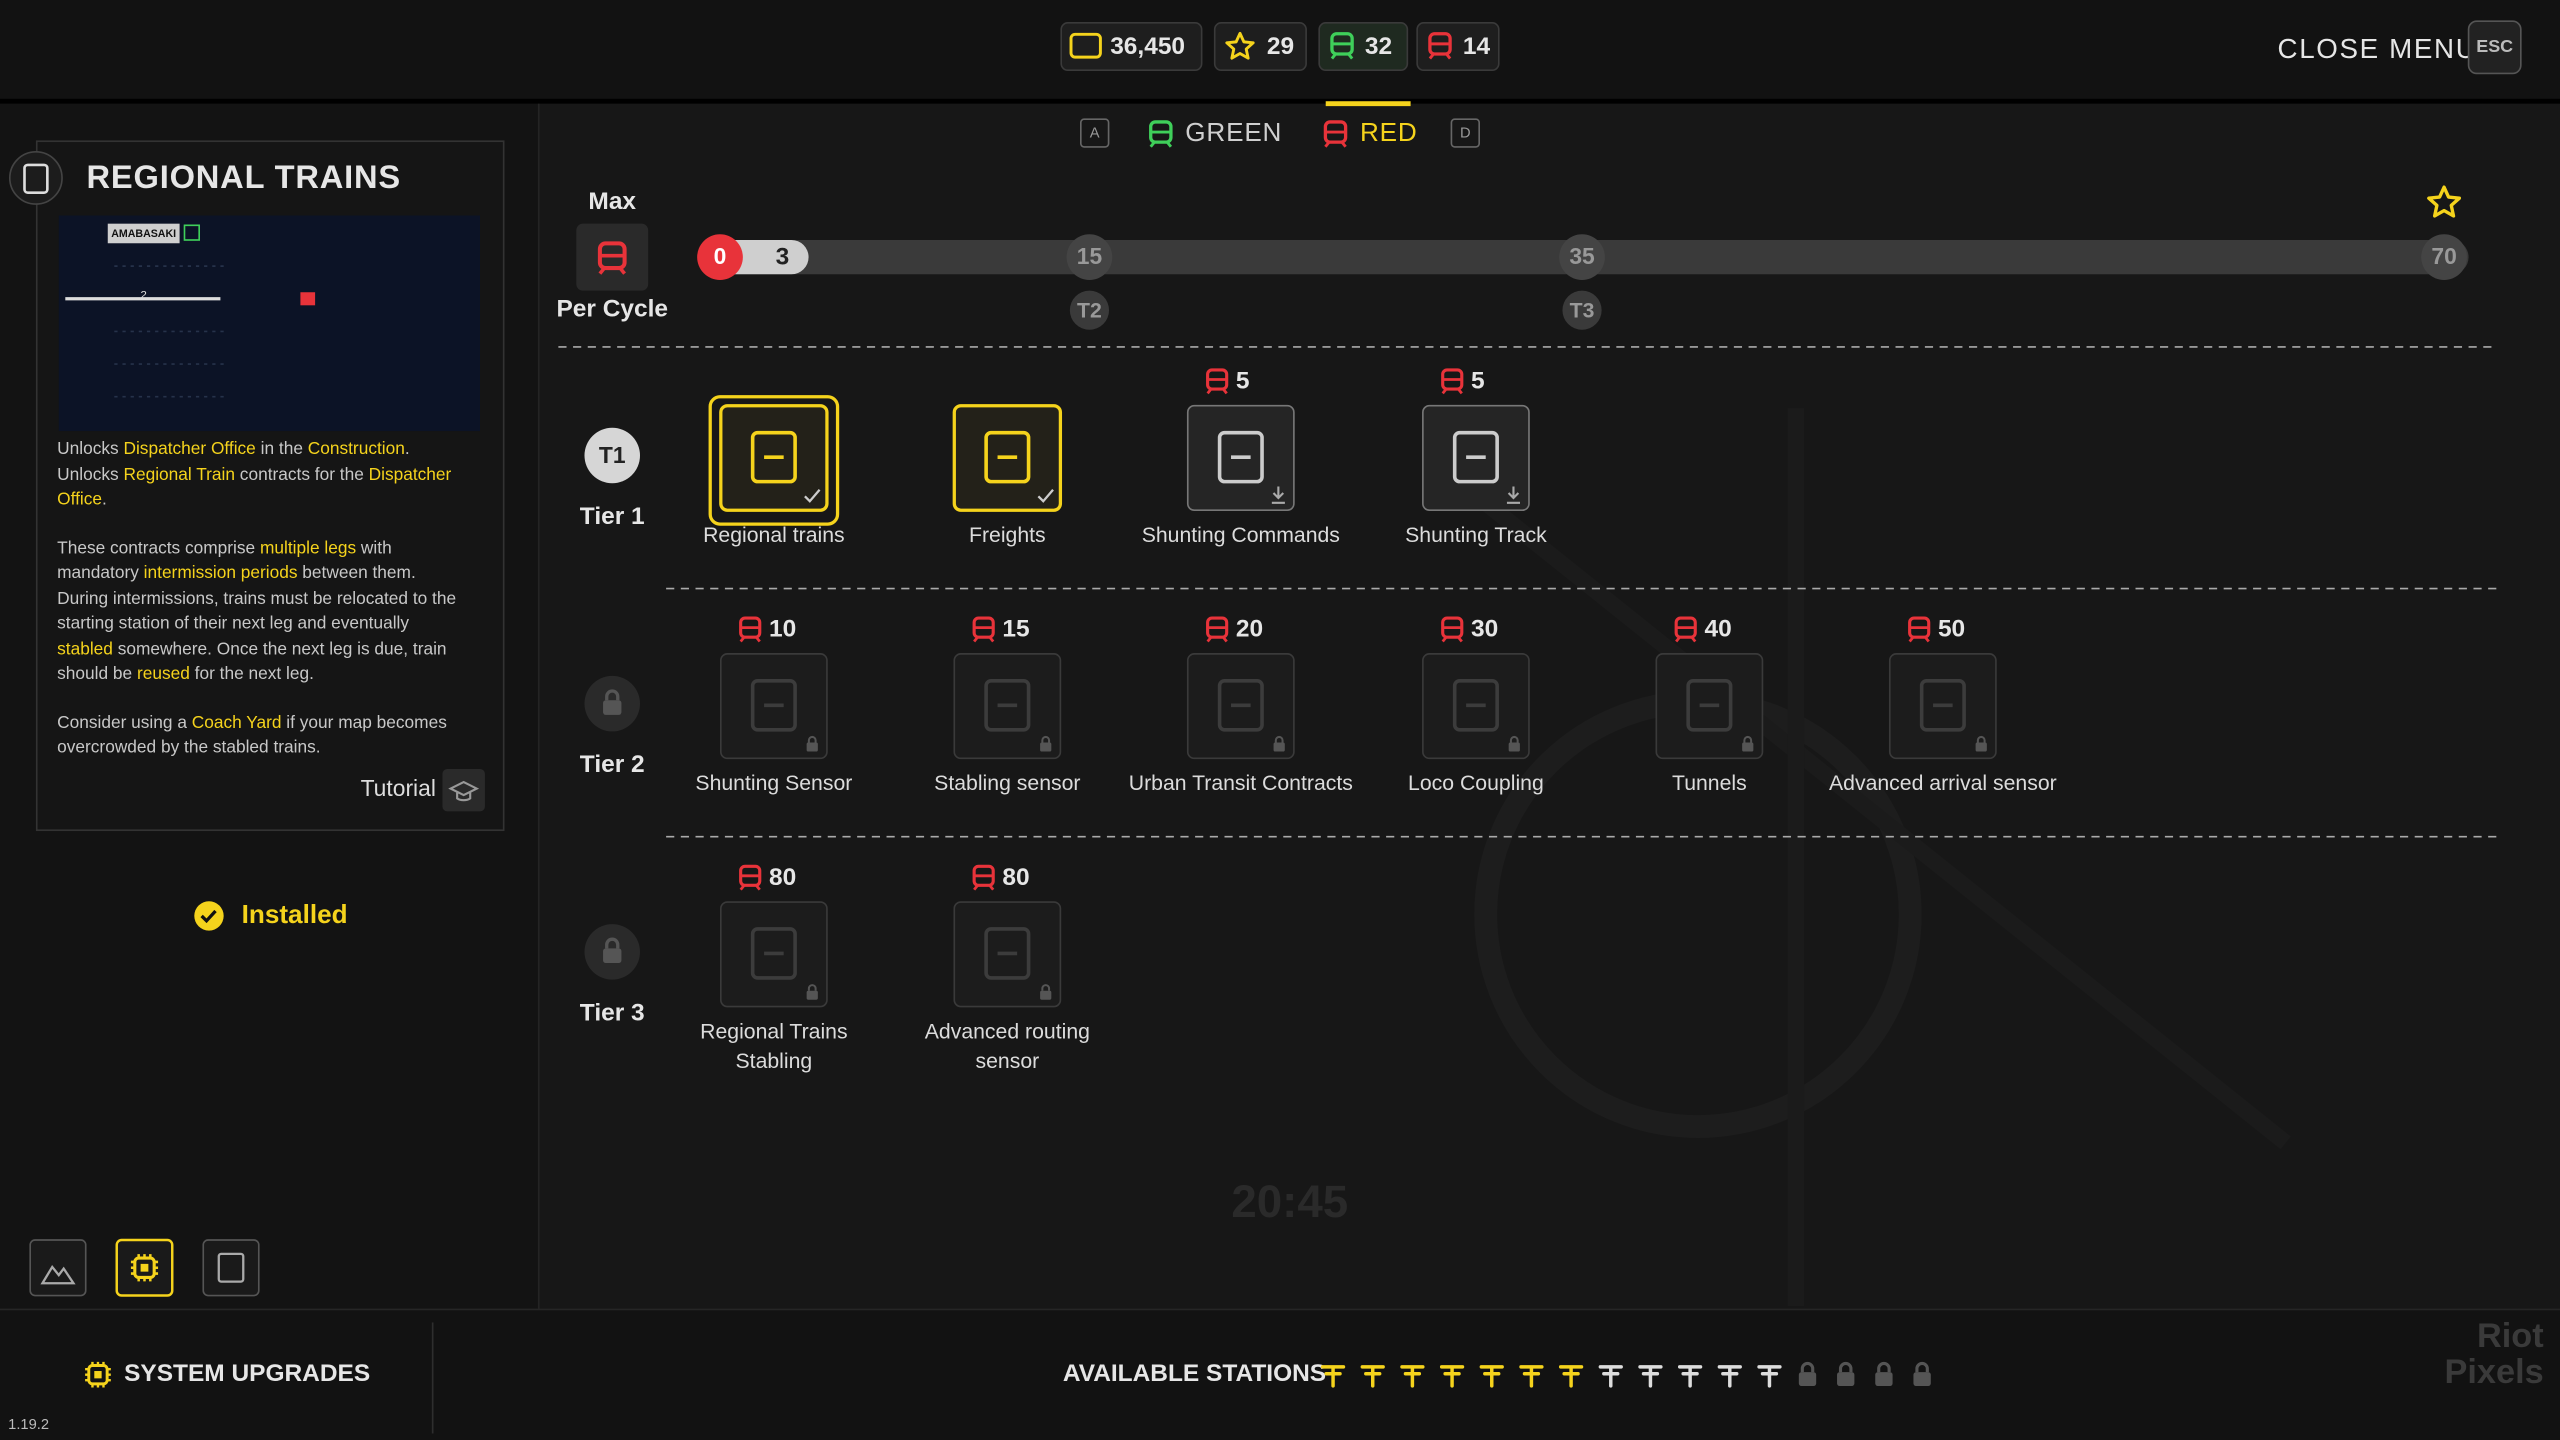  What do you see at coordinates (1378, 46) in the screenshot?
I see `green-value: 32` at bounding box center [1378, 46].